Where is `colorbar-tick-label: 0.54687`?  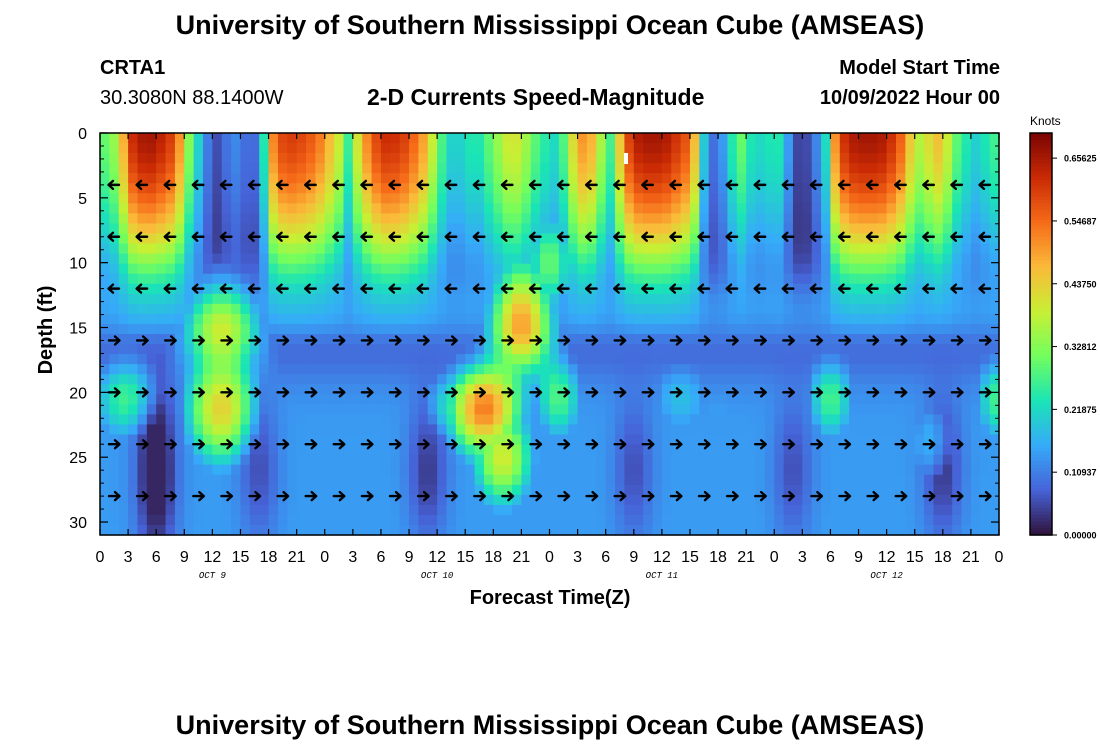 colorbar-tick-label: 0.54687 is located at coordinates (1080, 221).